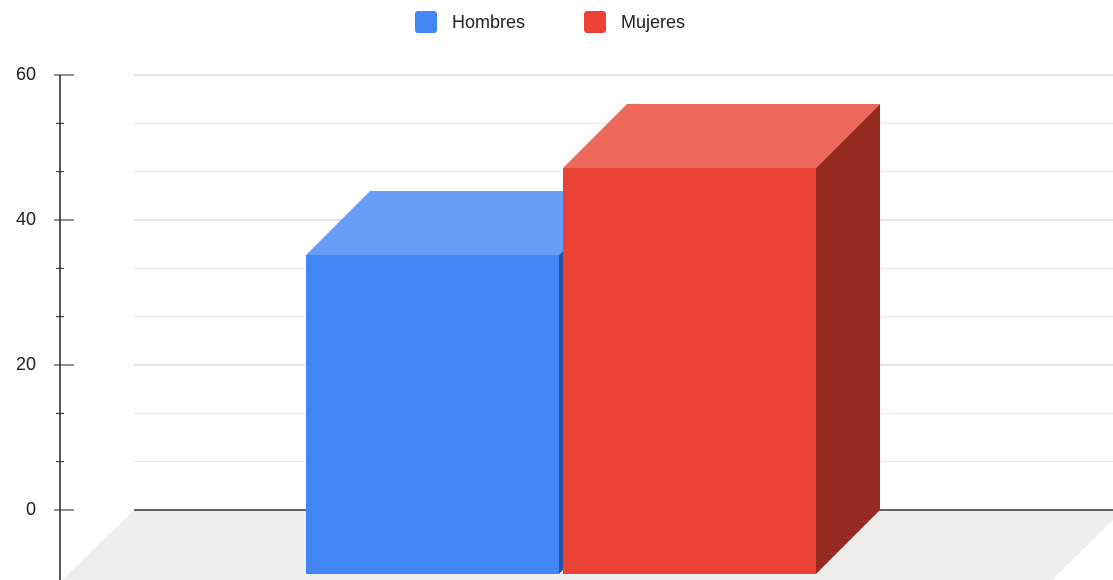 This screenshot has height=580, width=1113. What do you see at coordinates (31, 509) in the screenshot?
I see `y-tick-label: 0` at bounding box center [31, 509].